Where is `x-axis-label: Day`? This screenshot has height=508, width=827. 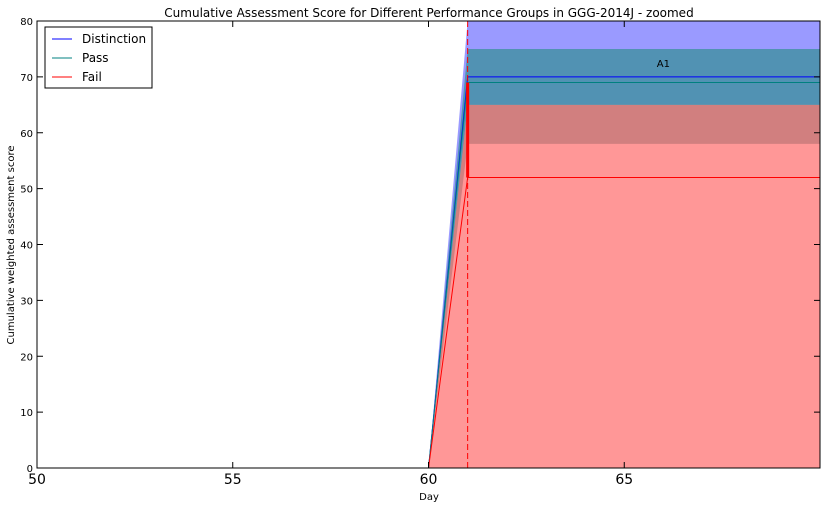
x-axis-label: Day is located at coordinates (429, 497).